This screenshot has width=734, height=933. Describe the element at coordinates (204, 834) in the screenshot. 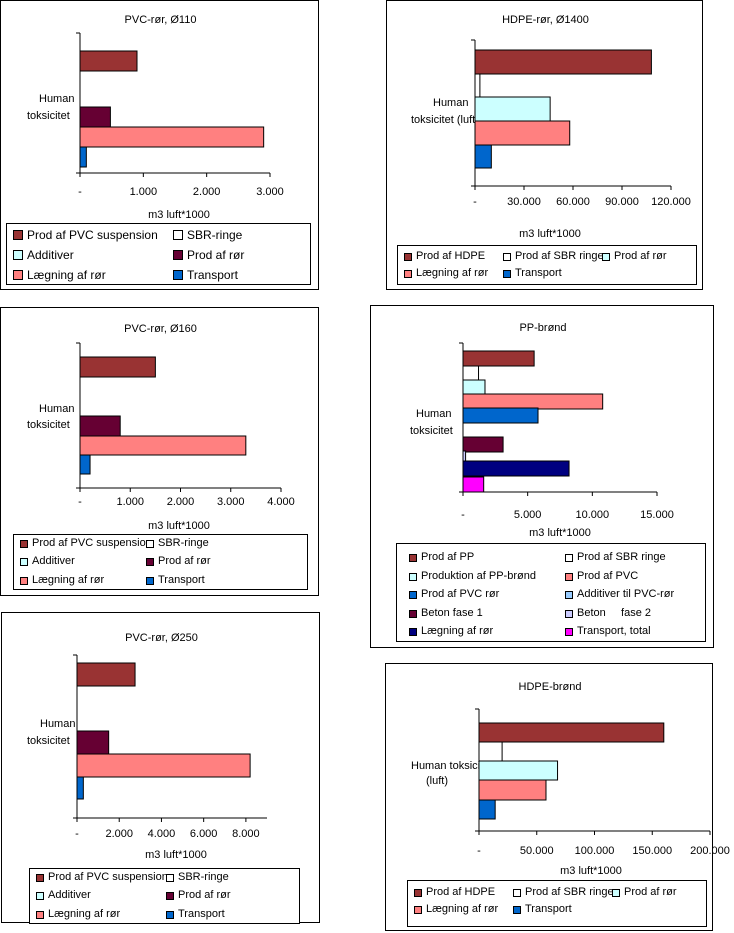

I see `x-tick-label: 6.000` at that location.